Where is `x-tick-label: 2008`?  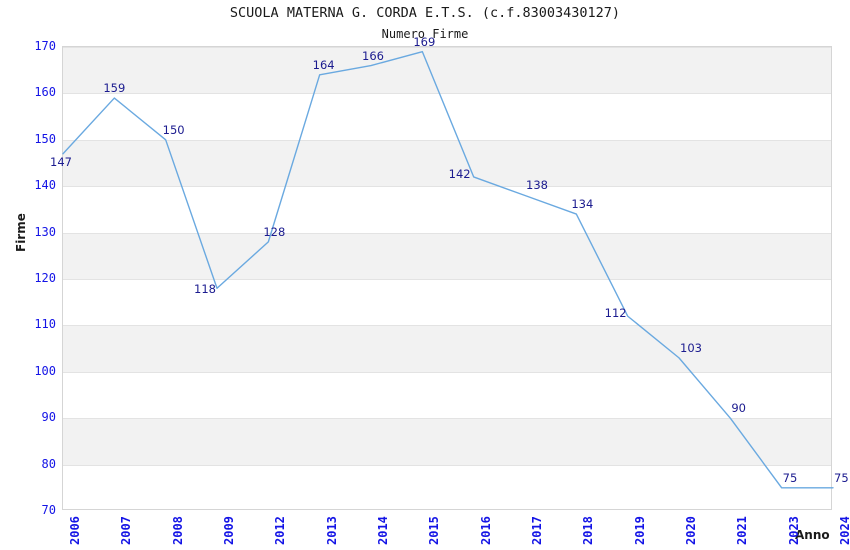 x-tick-label: 2008 is located at coordinates (177, 530).